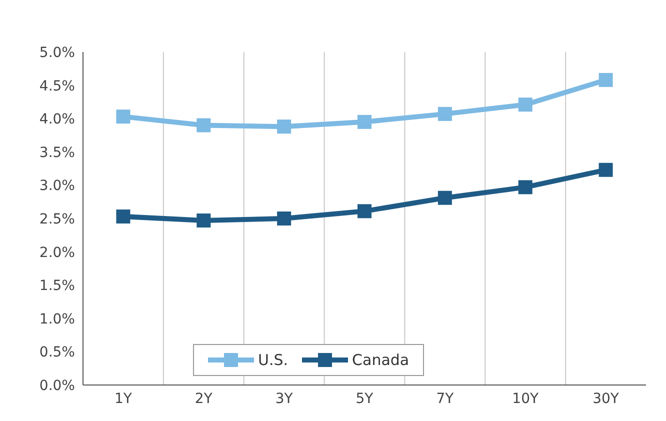 The image size is (666, 421). What do you see at coordinates (203, 398) in the screenshot?
I see `x-tick-label: 2Y` at bounding box center [203, 398].